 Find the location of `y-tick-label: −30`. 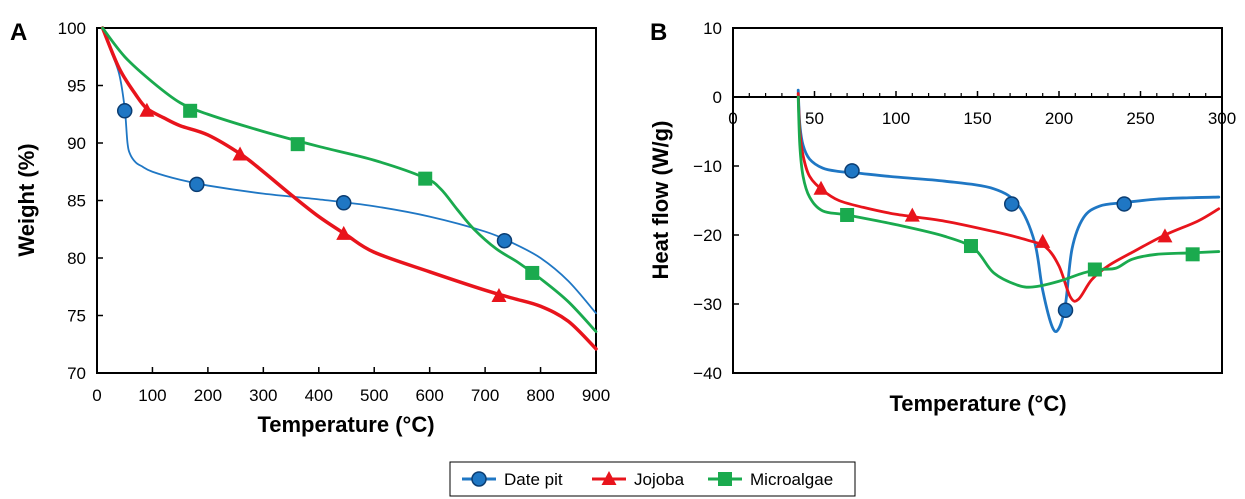

y-tick-label: −30 is located at coordinates (707, 304).